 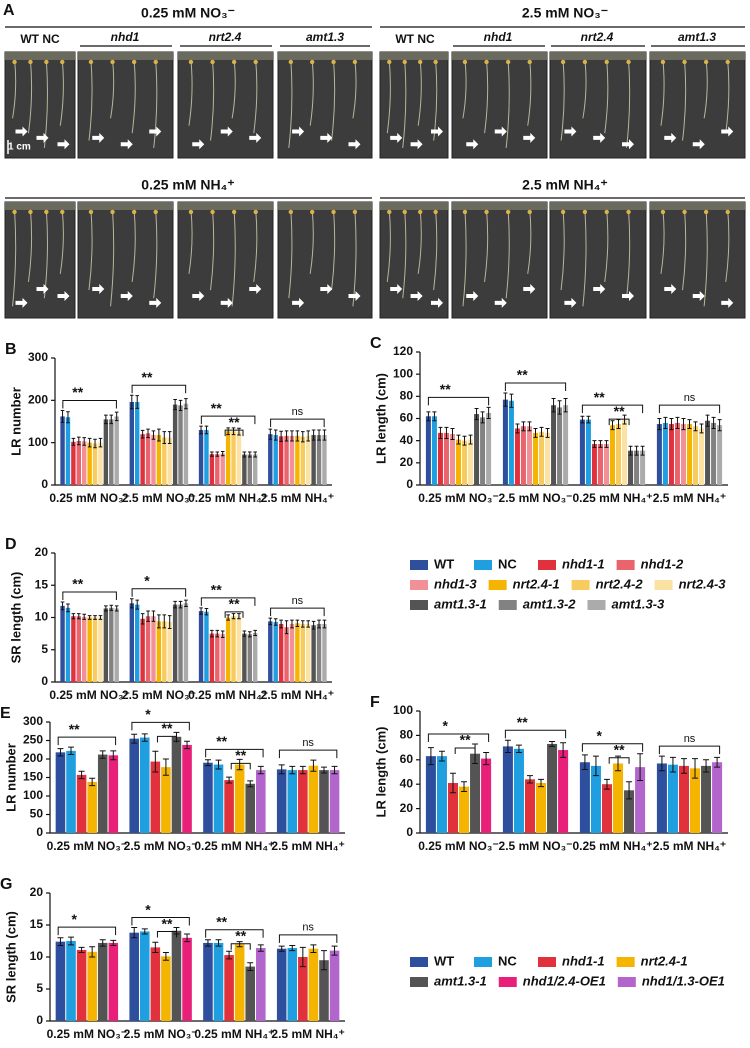 I want to click on y-axis-title: LR length (cm), so click(x=380, y=418).